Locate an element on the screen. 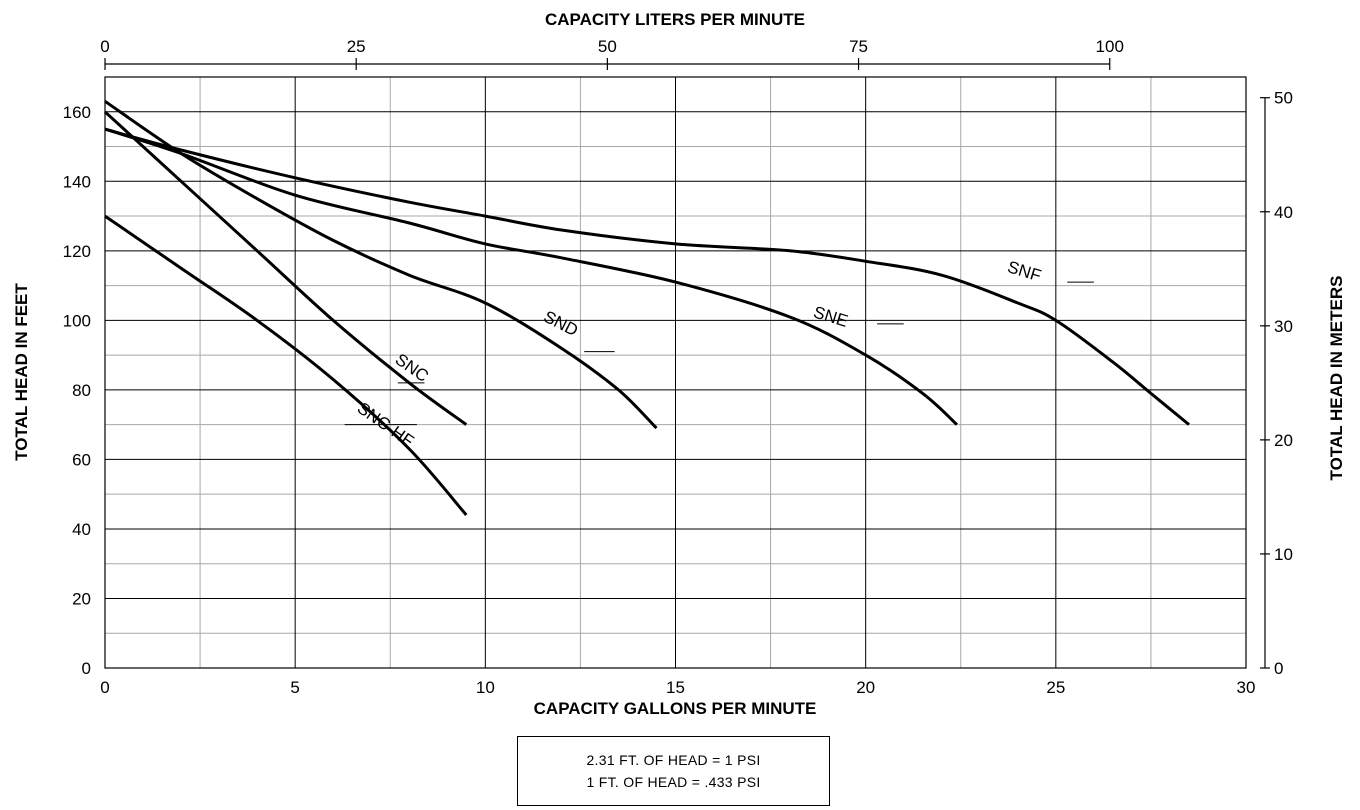 Image resolution: width=1360 pixels, height=810 pixels. x-axis-ticks: 0 5 10 15 20 25 30 is located at coordinates (677, 687).